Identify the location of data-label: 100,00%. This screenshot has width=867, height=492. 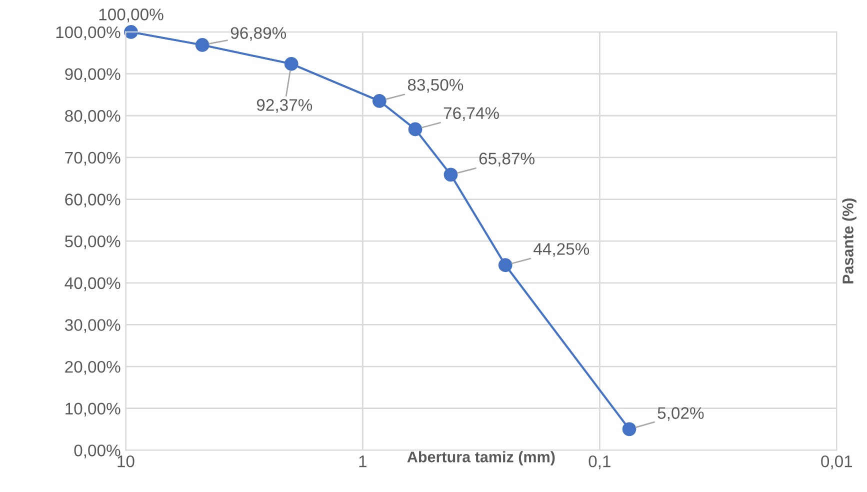
(131, 15).